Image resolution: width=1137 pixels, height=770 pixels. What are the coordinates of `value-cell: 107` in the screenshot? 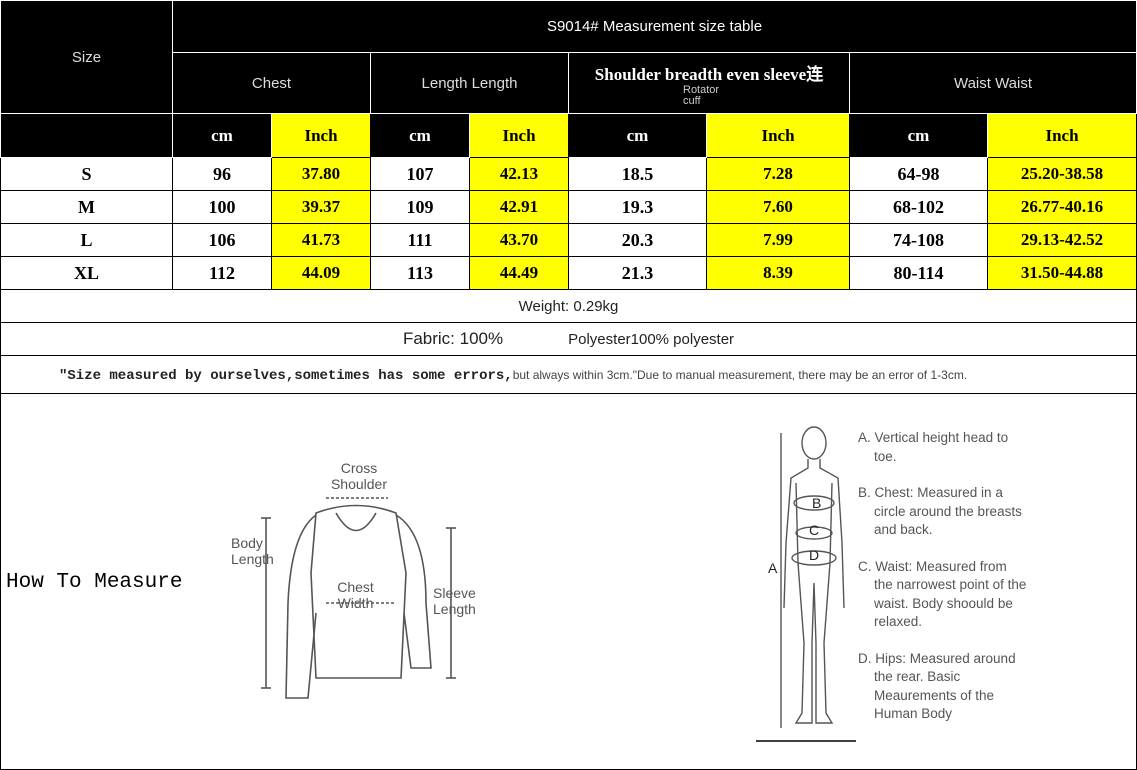 It's located at (420, 174).